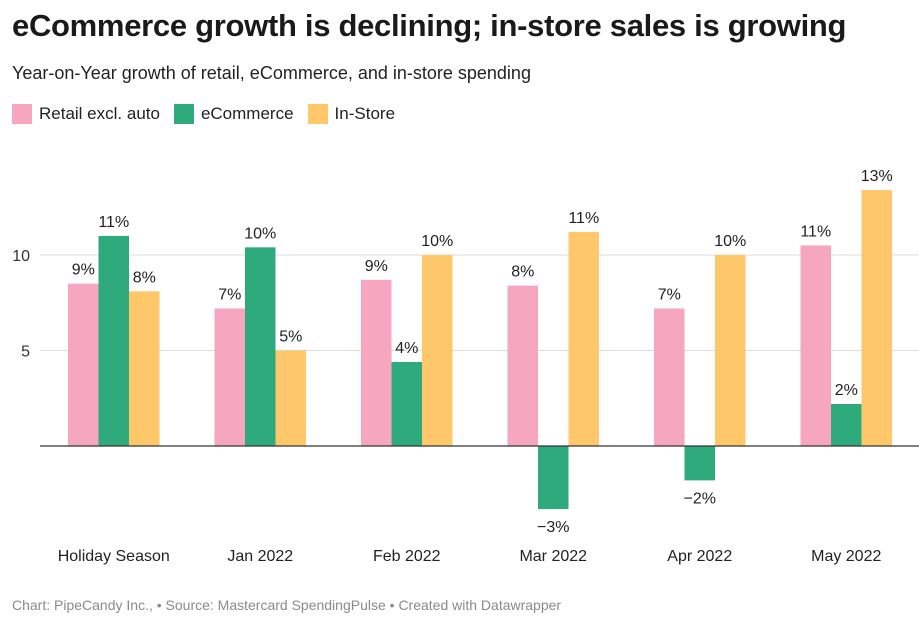  Describe the element at coordinates (260, 556) in the screenshot. I see `x-tick-label: Jan 2022` at that location.